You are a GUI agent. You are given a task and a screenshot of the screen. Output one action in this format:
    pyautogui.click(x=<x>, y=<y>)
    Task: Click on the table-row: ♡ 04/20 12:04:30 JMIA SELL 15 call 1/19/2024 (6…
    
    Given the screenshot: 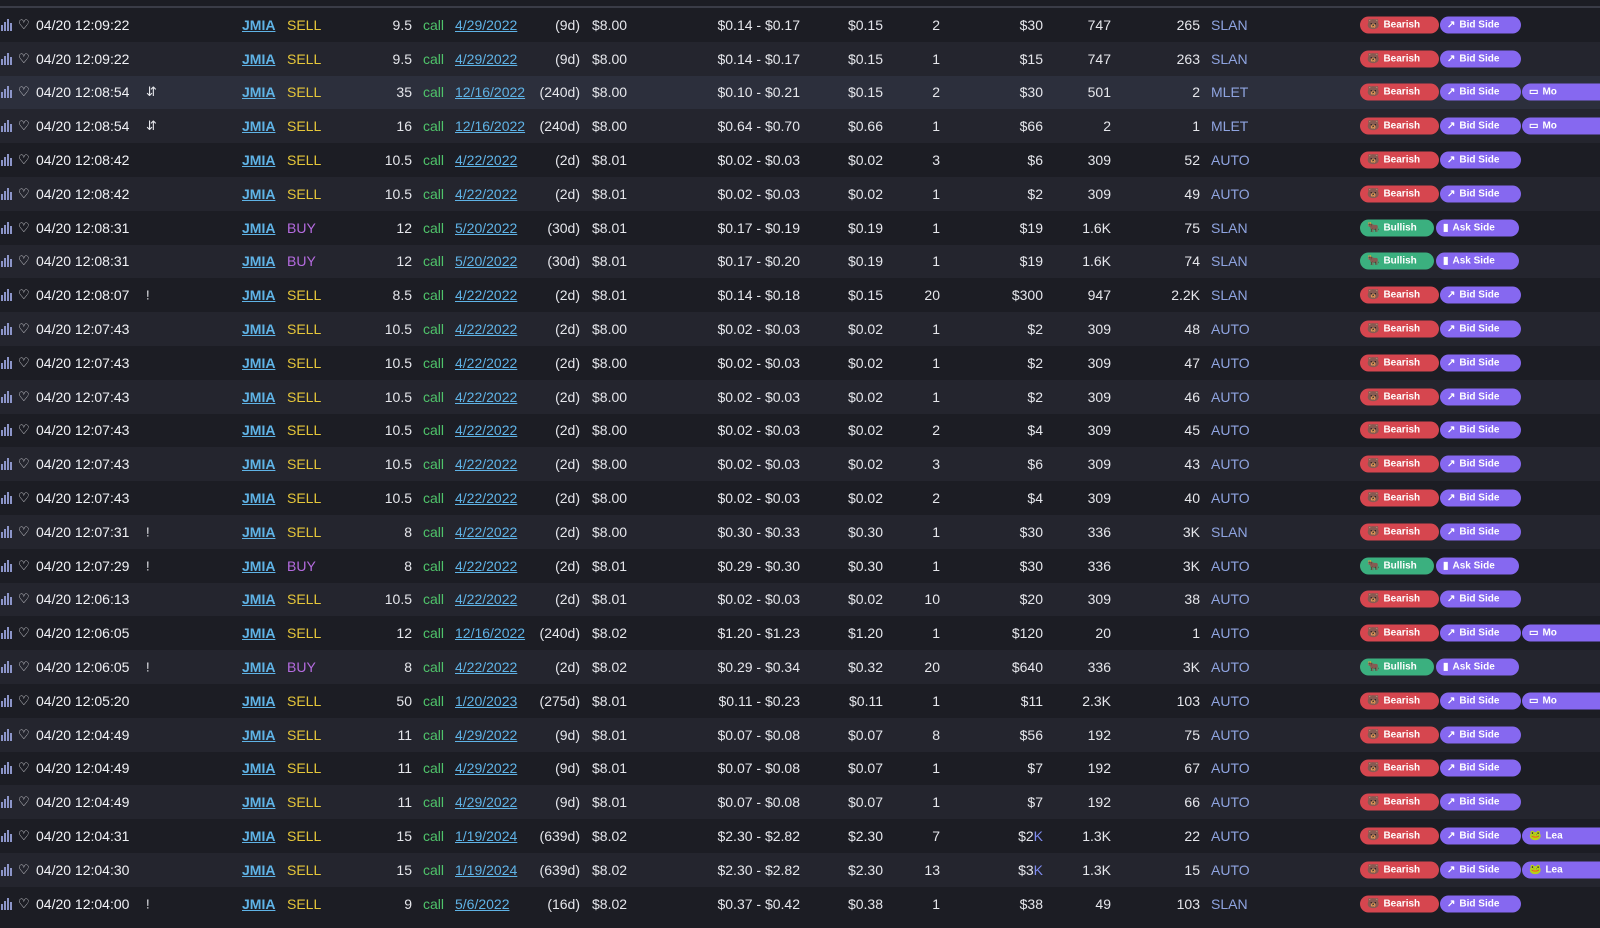 What is the action you would take?
    pyautogui.click(x=800, y=869)
    